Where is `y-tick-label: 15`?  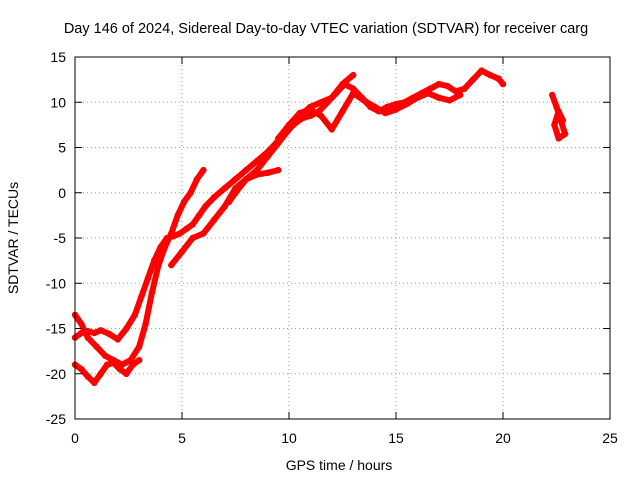
y-tick-label: 15 is located at coordinates (58, 57).